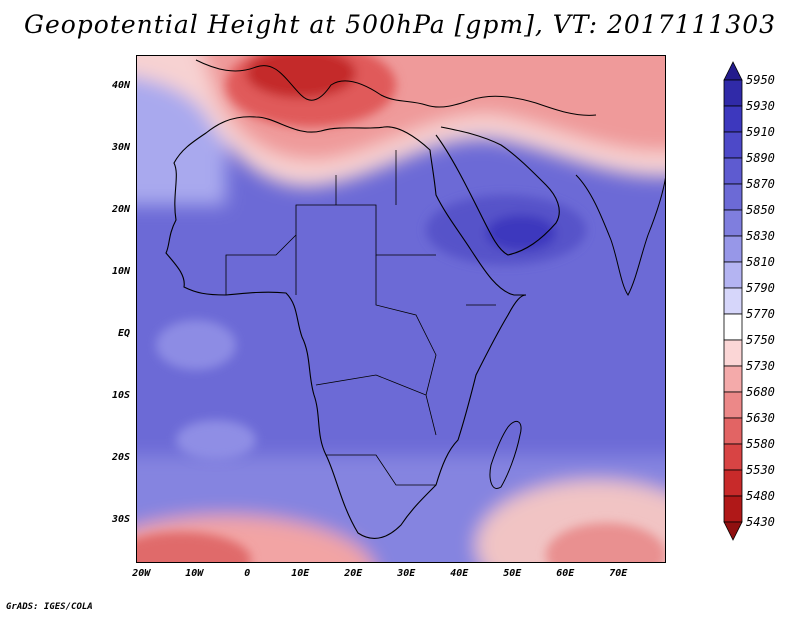 The image size is (800, 618). Describe the element at coordinates (120, 519) in the screenshot. I see `lat-tick-label: 30S` at that location.